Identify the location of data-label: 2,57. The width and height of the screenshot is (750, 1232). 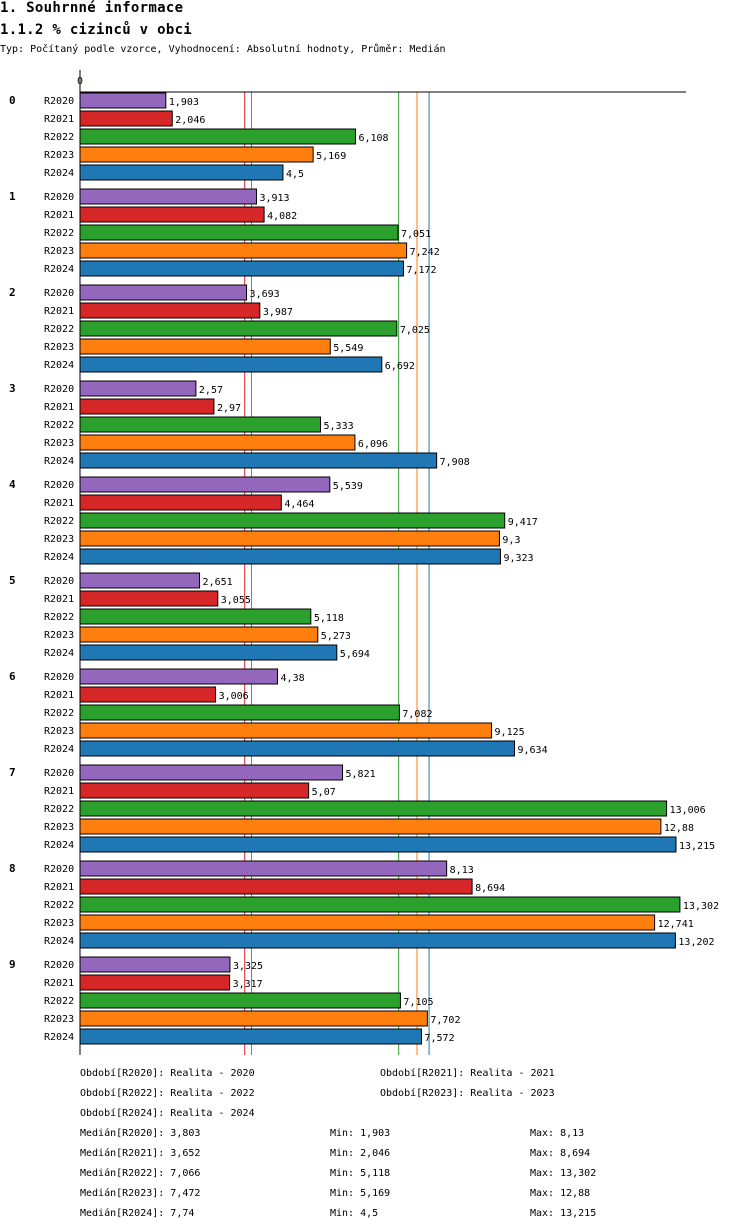
(211, 390).